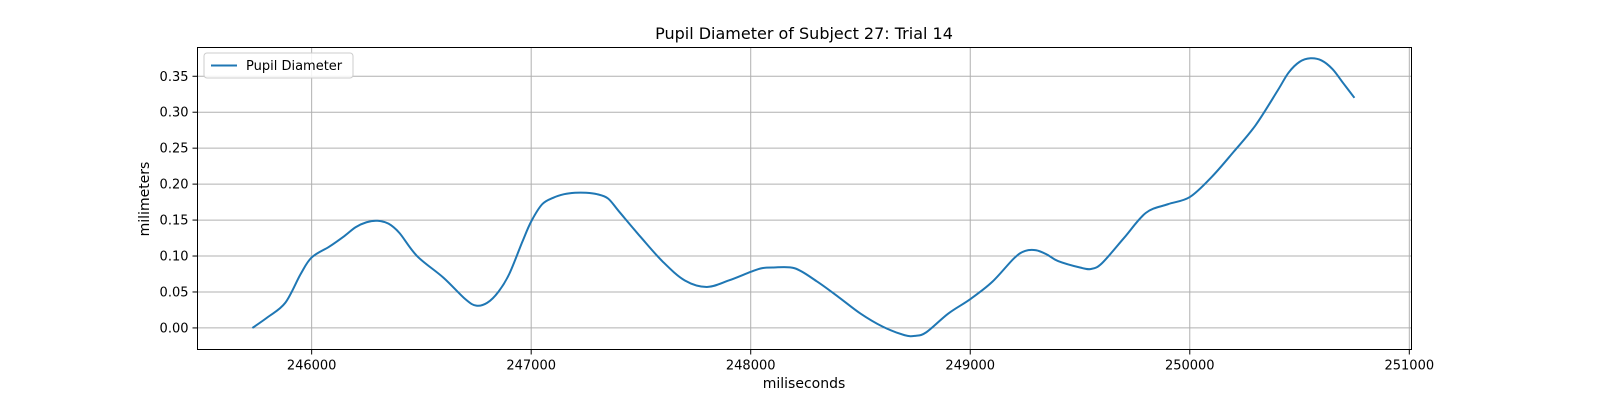 The height and width of the screenshot is (400, 1600). I want to click on y-tick-label: 0.35, so click(174, 77).